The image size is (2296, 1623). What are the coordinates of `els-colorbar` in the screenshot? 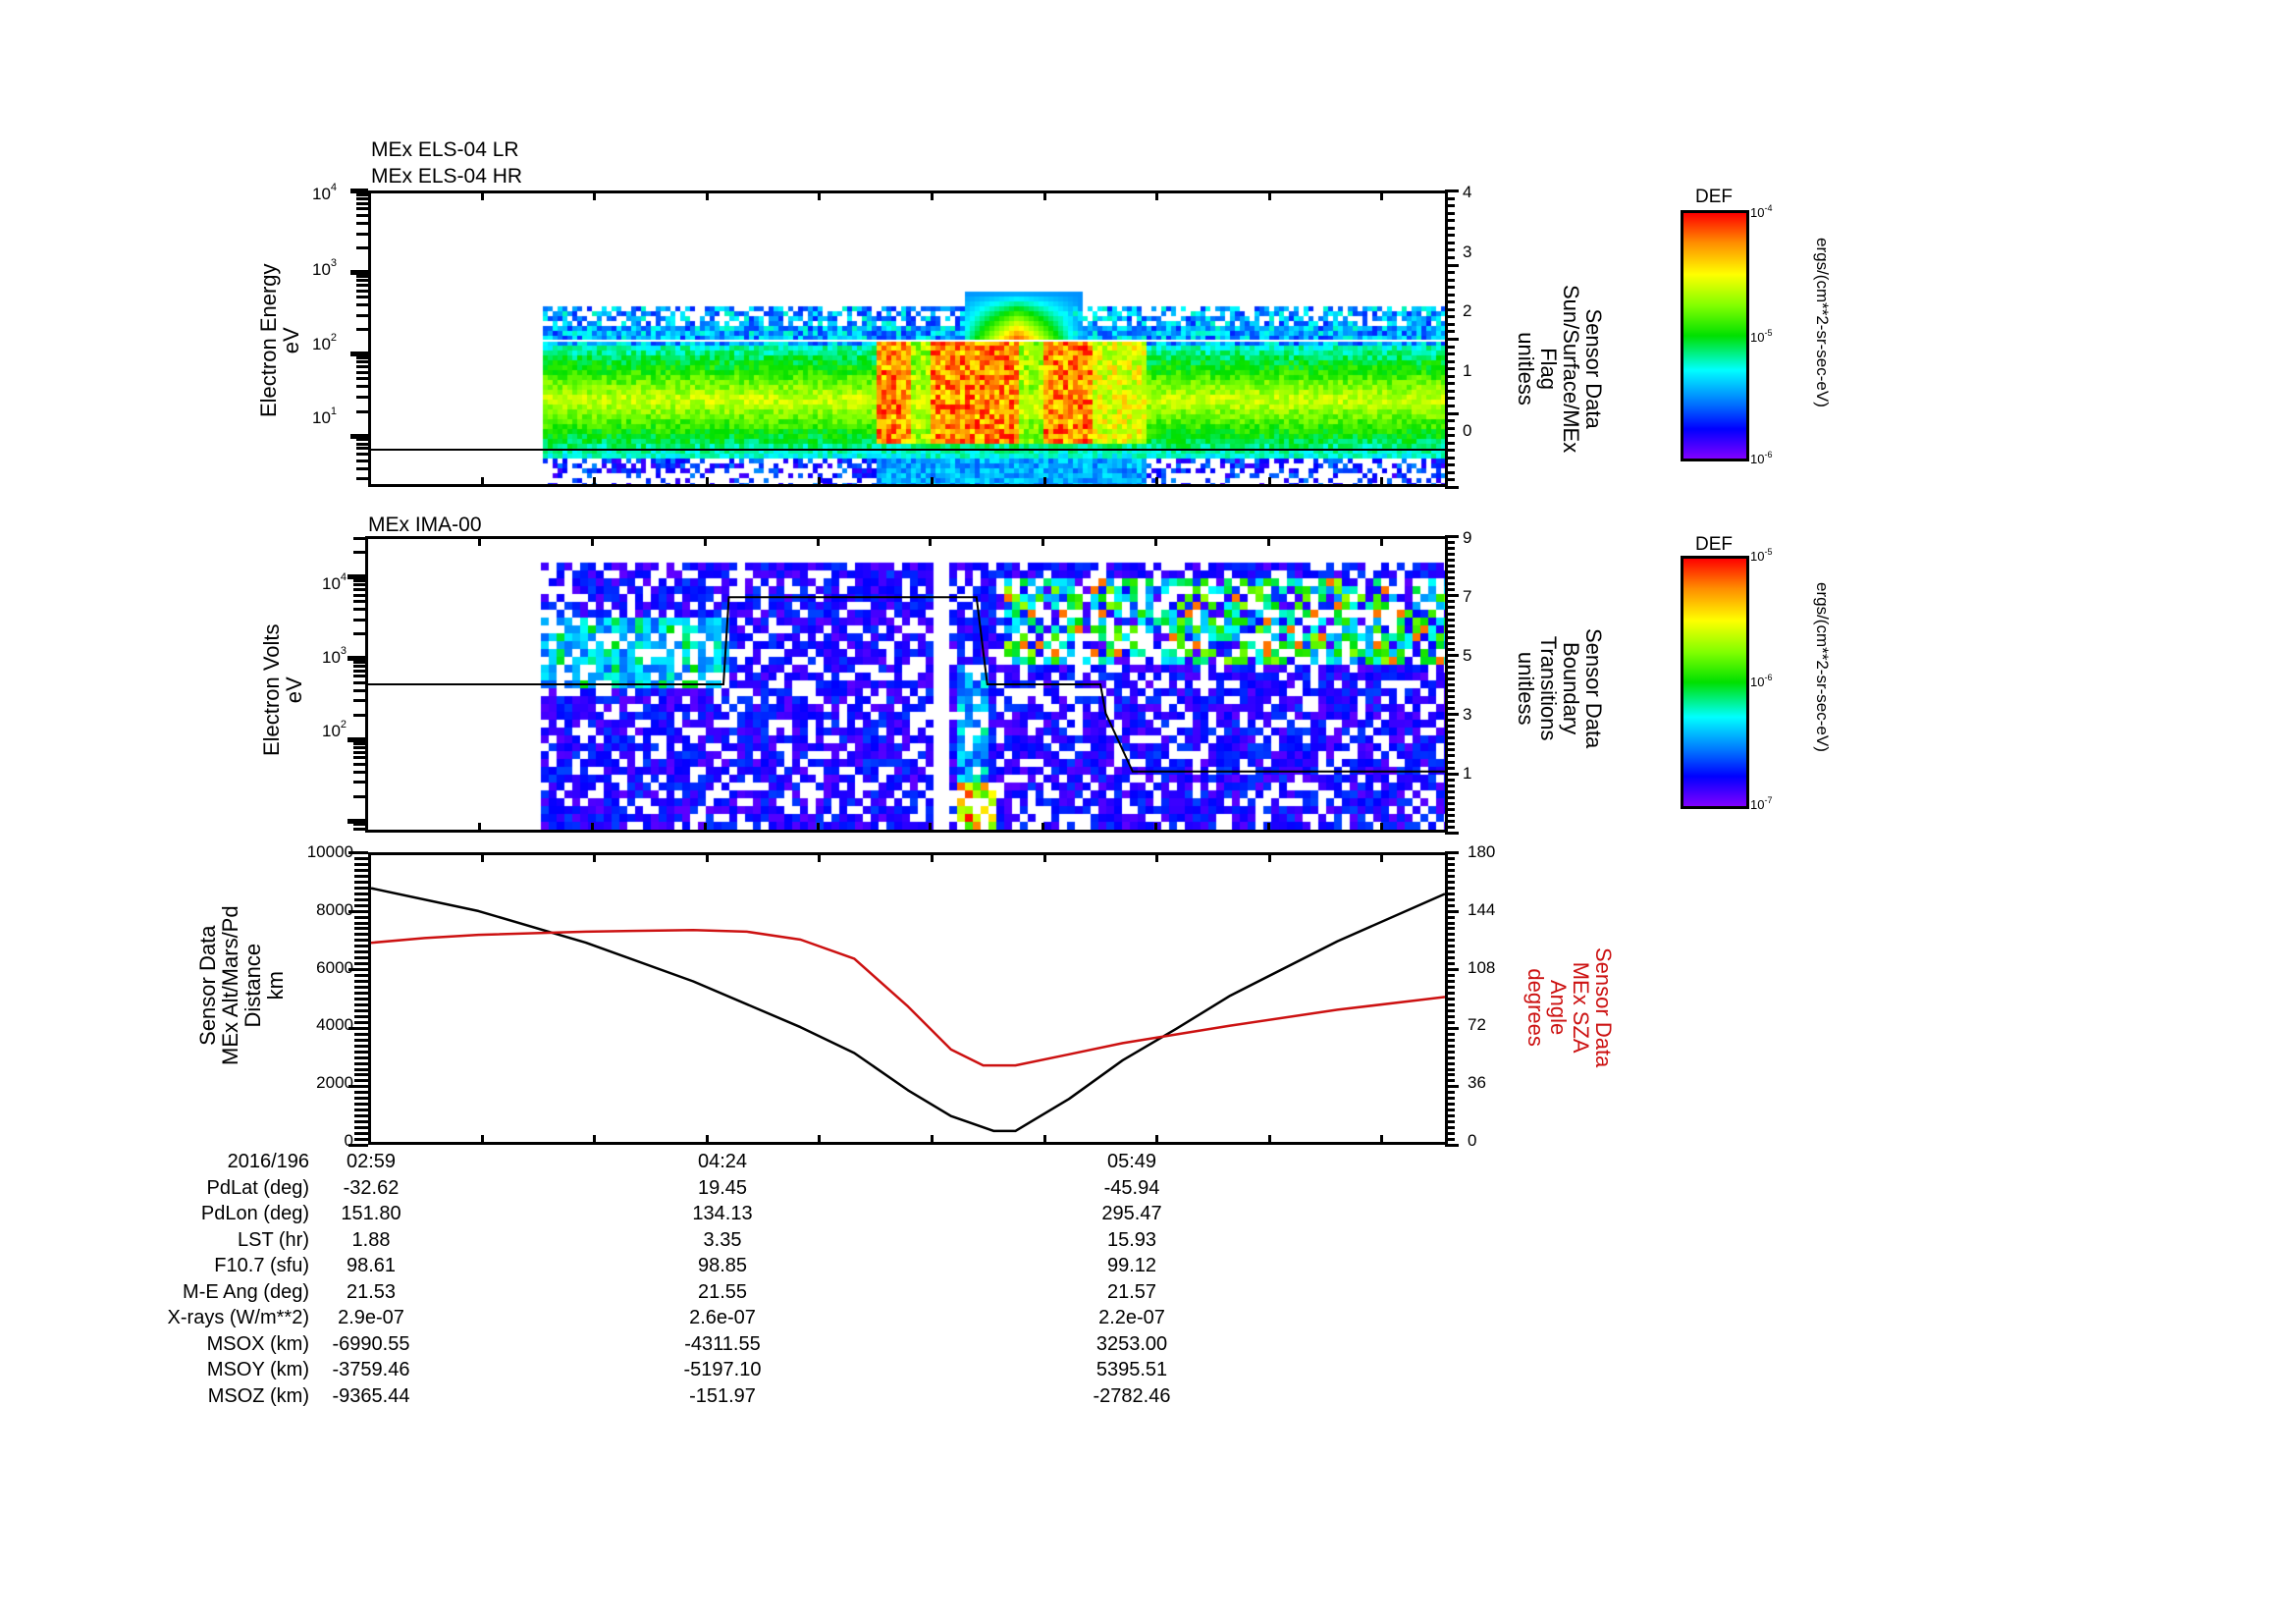 It's located at (1715, 335).